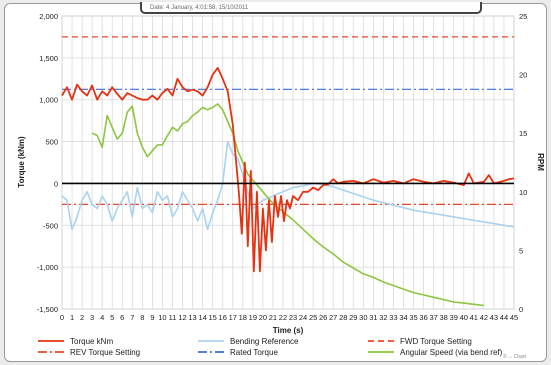 This screenshot has height=365, width=551. What do you see at coordinates (162, 317) in the screenshot?
I see `x-tick-label: 10` at bounding box center [162, 317].